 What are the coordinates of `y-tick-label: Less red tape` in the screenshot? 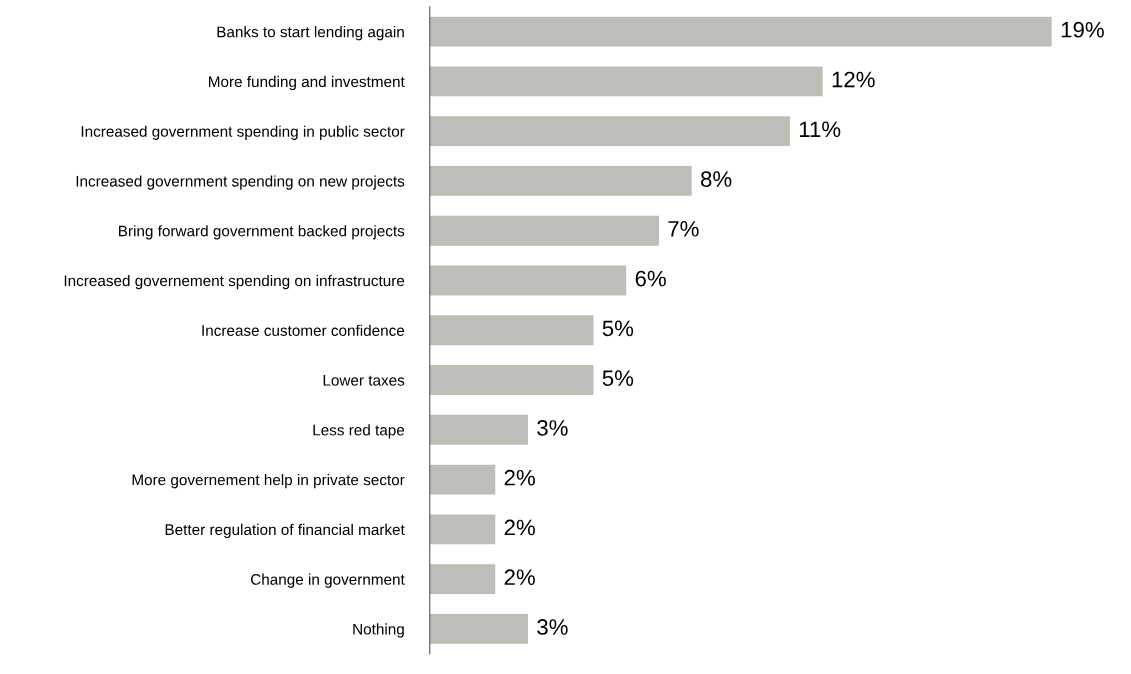 It's located at (359, 431).